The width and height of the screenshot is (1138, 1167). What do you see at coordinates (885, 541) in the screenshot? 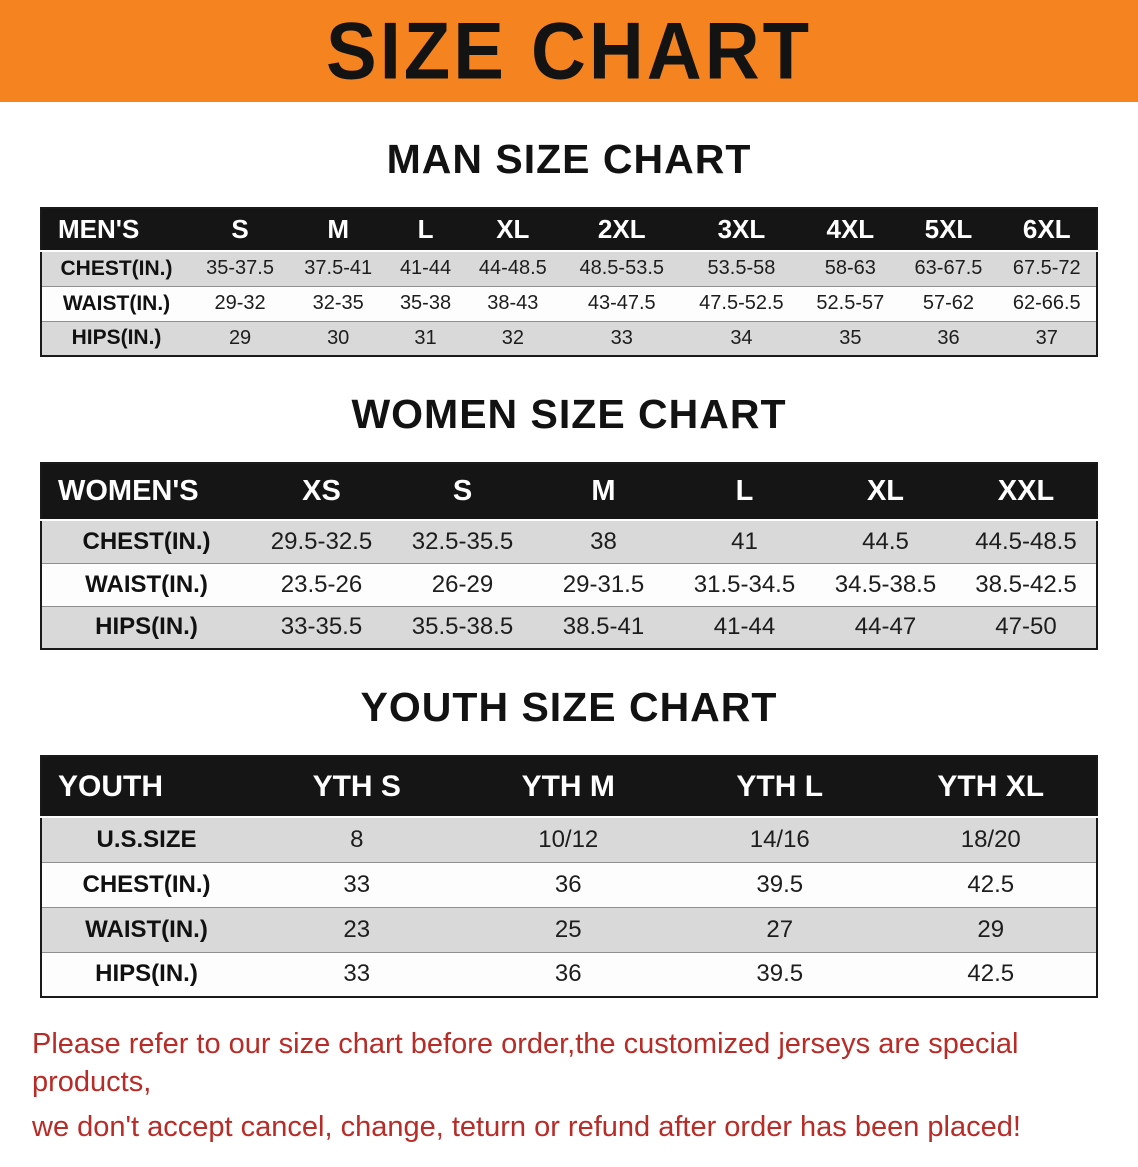
I see `value-cell: 44.5` at bounding box center [885, 541].